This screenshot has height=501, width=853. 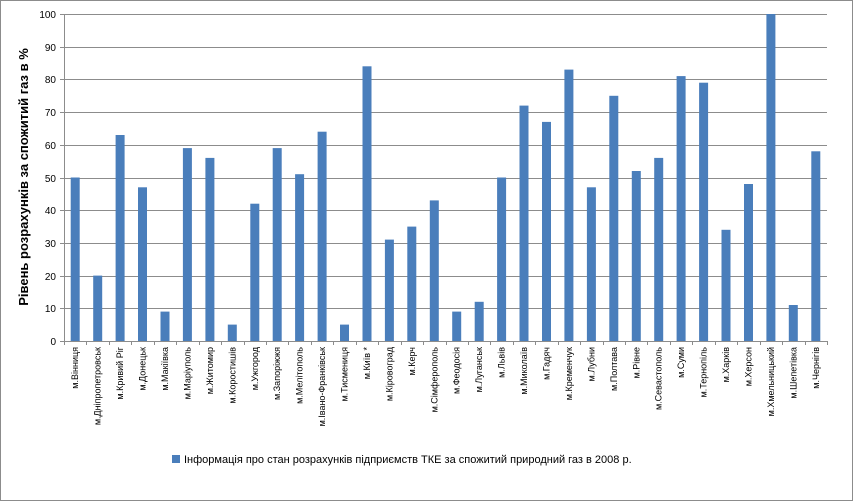 I want to click on x-tick-label: м.Ужгород, so click(x=255, y=368).